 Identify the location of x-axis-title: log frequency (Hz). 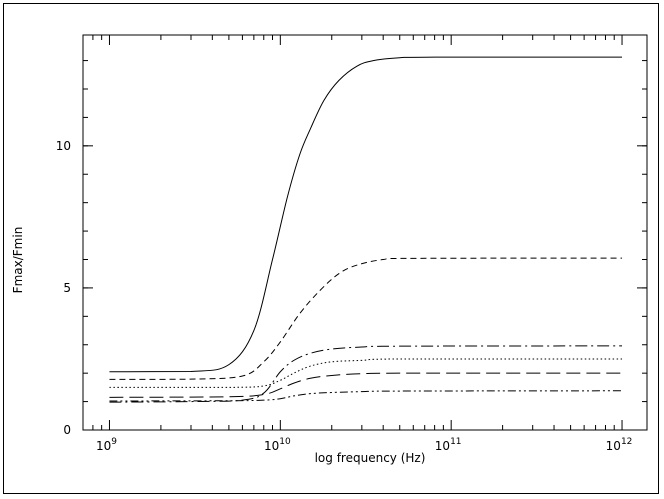
(370, 458).